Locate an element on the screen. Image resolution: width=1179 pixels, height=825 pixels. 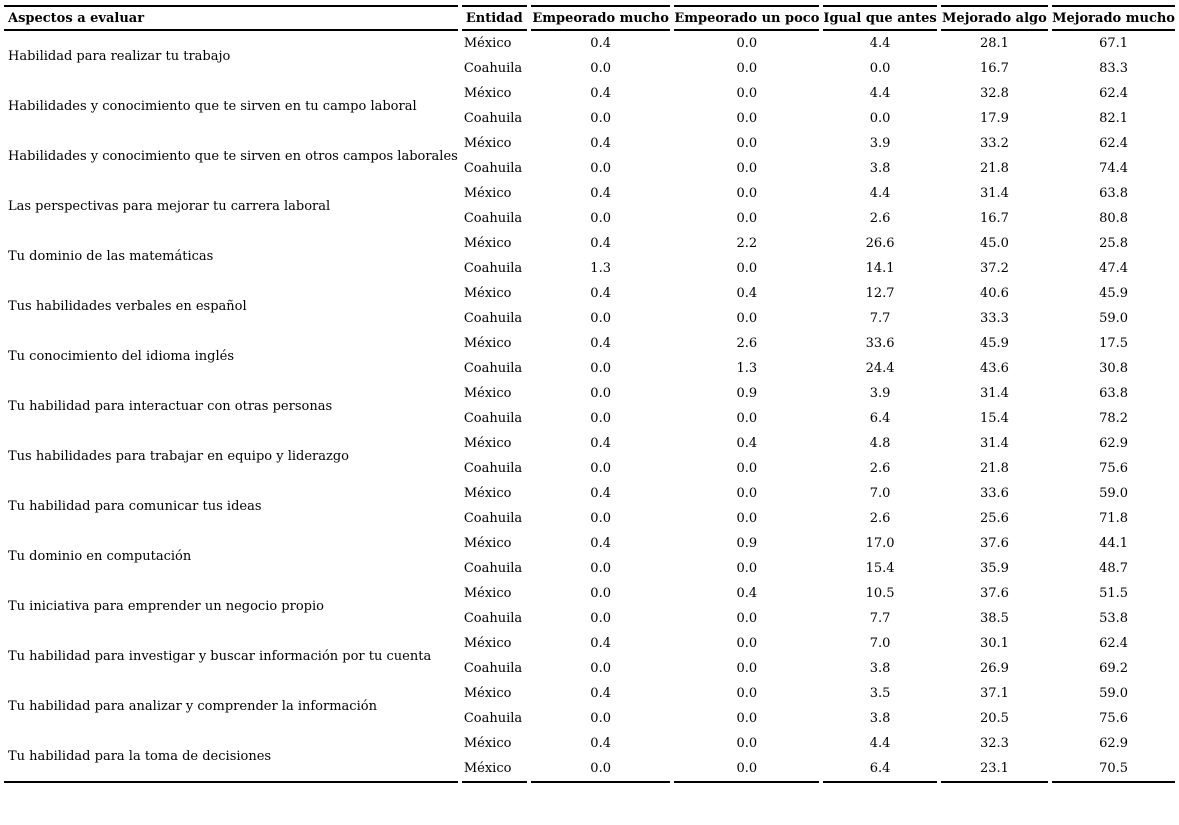
value-cell: 45.0 is located at coordinates (994, 243).